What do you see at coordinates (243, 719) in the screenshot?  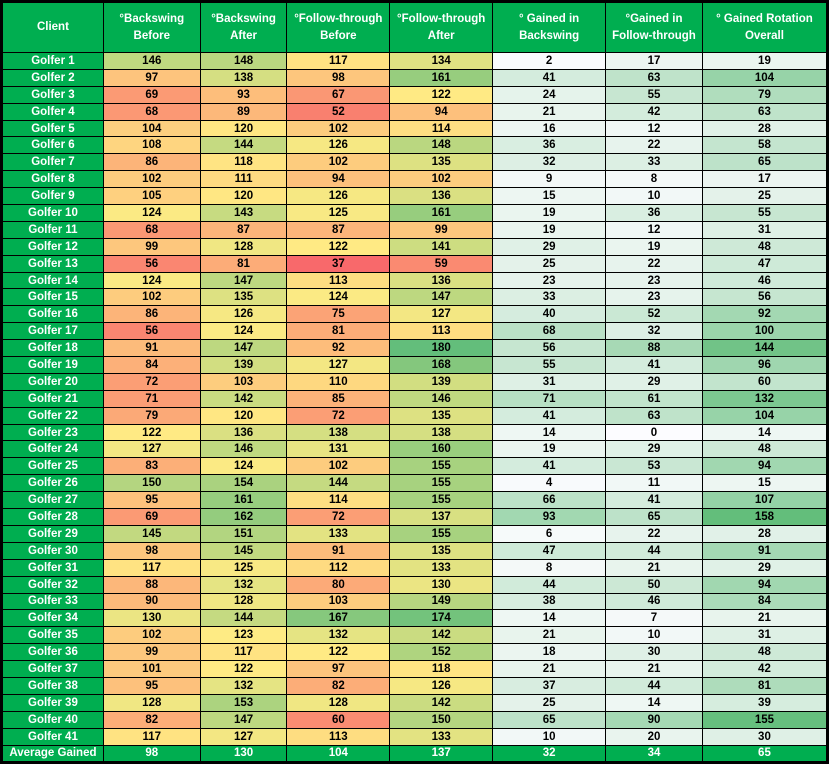 I see `data-cell: 147` at bounding box center [243, 719].